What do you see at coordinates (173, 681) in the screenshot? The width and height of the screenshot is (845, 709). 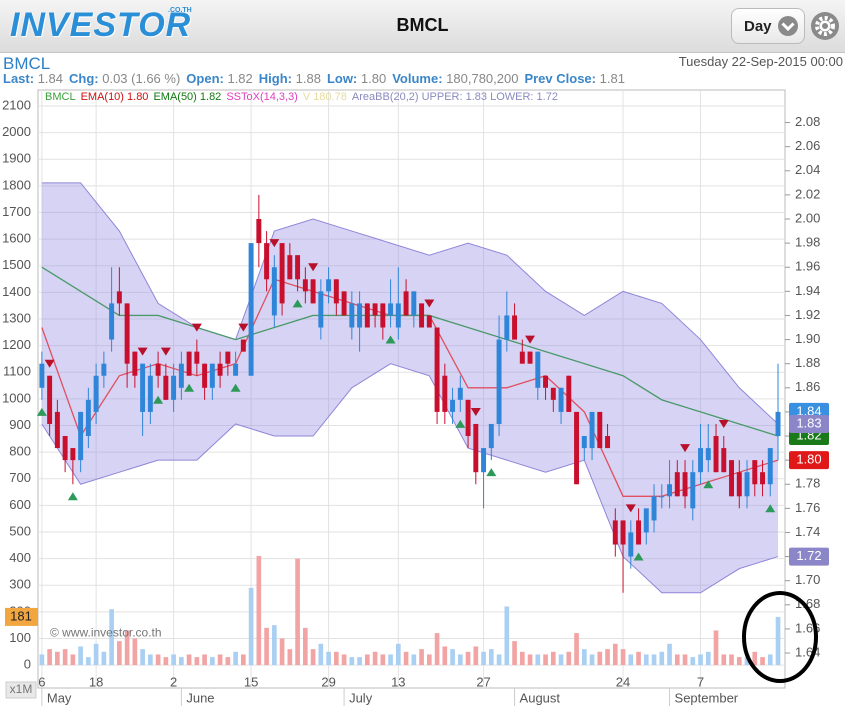 I see `x-tick-label: 2` at bounding box center [173, 681].